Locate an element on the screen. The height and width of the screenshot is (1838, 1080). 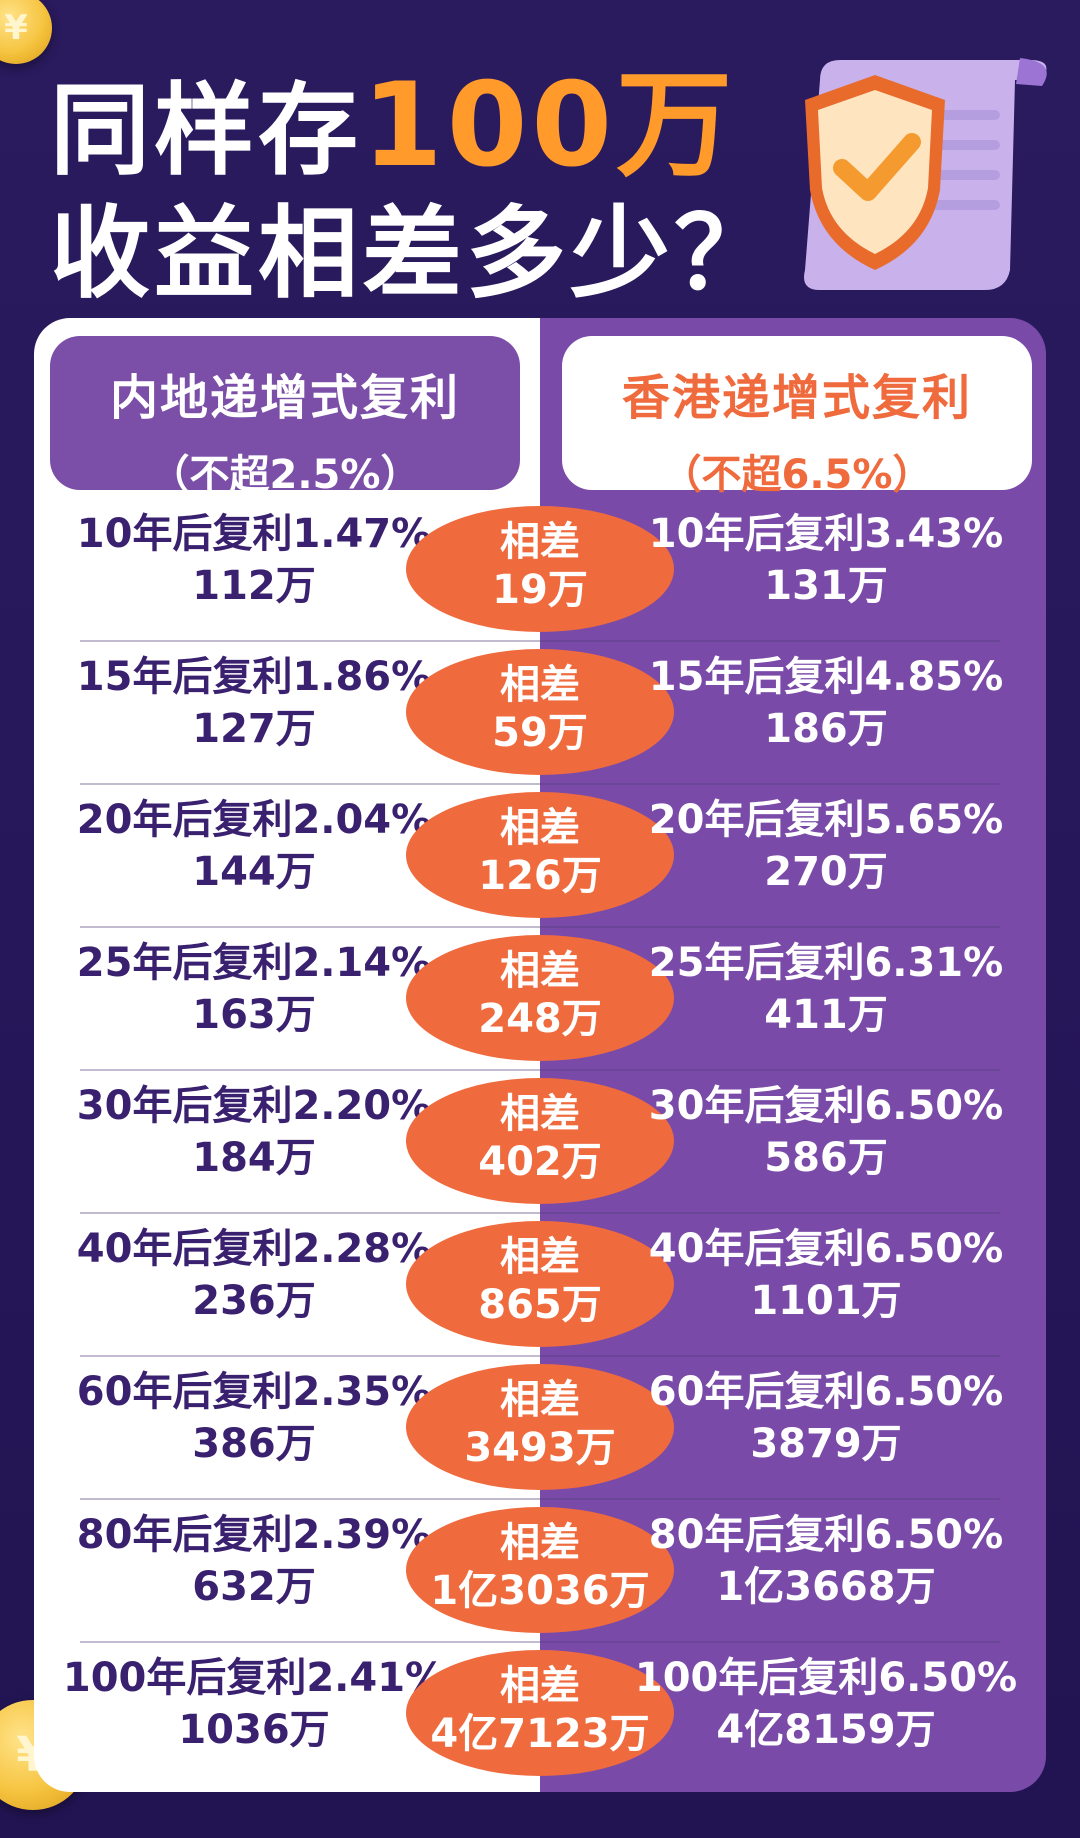
mainland-cell: 80年后复利2.39% 632万 is located at coordinates (254, 1561).